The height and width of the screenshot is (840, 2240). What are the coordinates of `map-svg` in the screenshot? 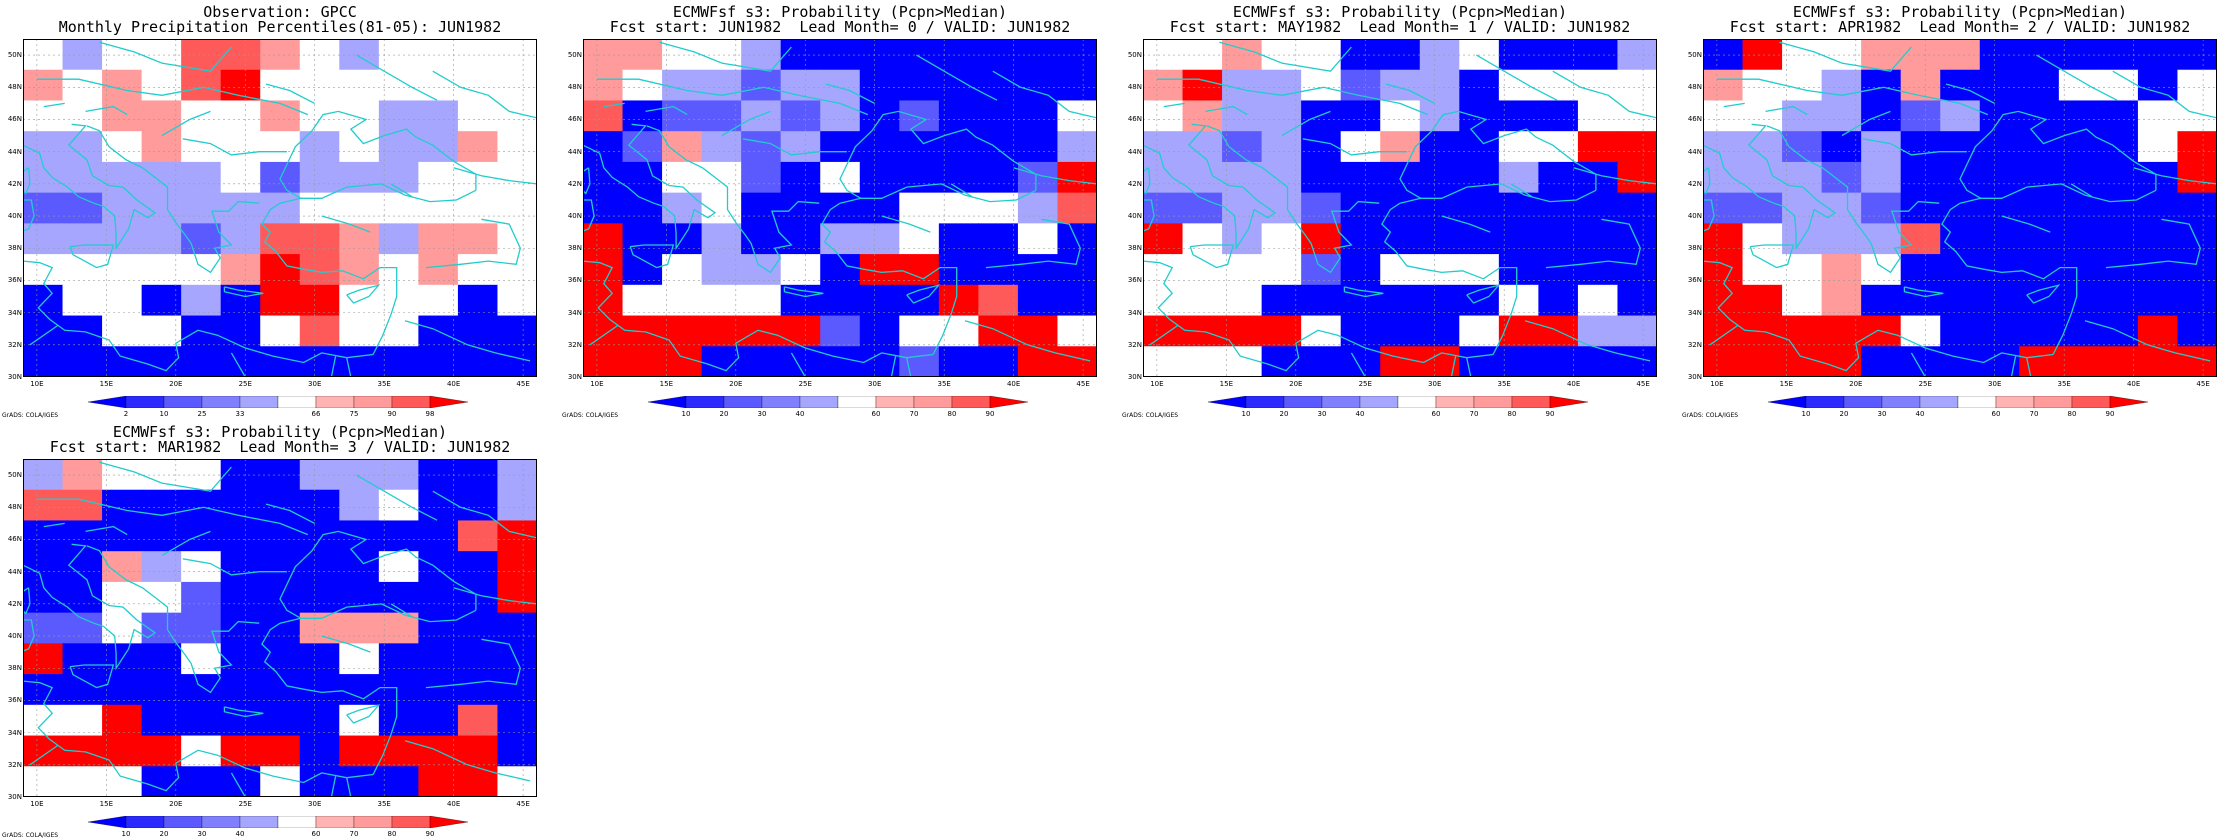 It's located at (840, 208).